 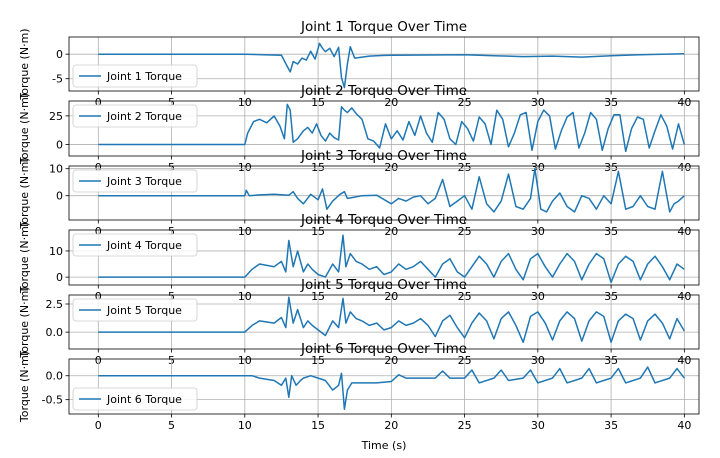 What do you see at coordinates (538, 425) in the screenshot?
I see `x-tick-label: 30` at bounding box center [538, 425].